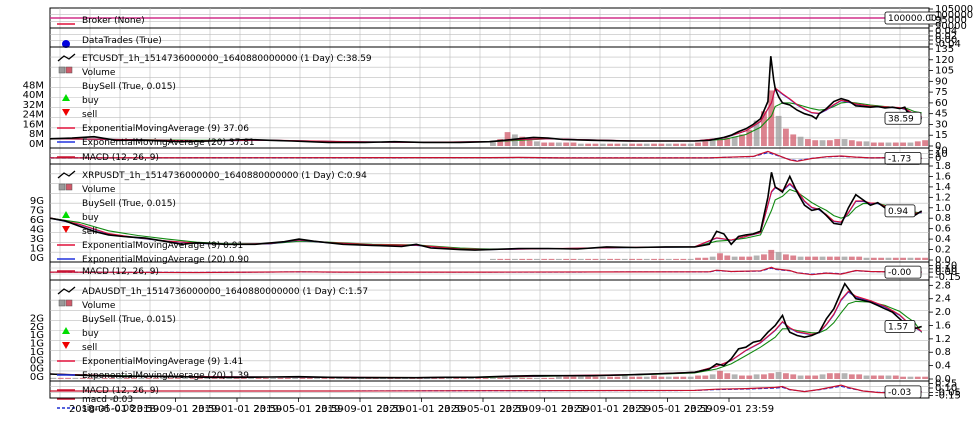  I want to click on volume-tick-label: 9G, so click(37, 201).